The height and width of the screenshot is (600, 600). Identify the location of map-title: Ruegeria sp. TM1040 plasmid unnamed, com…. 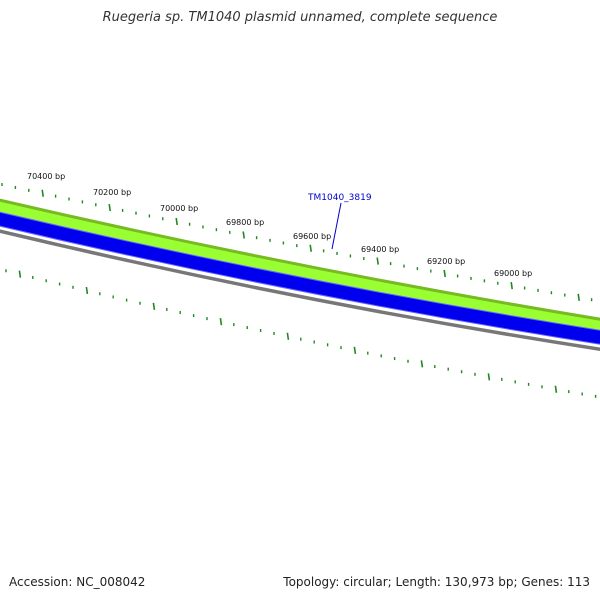
(300, 17).